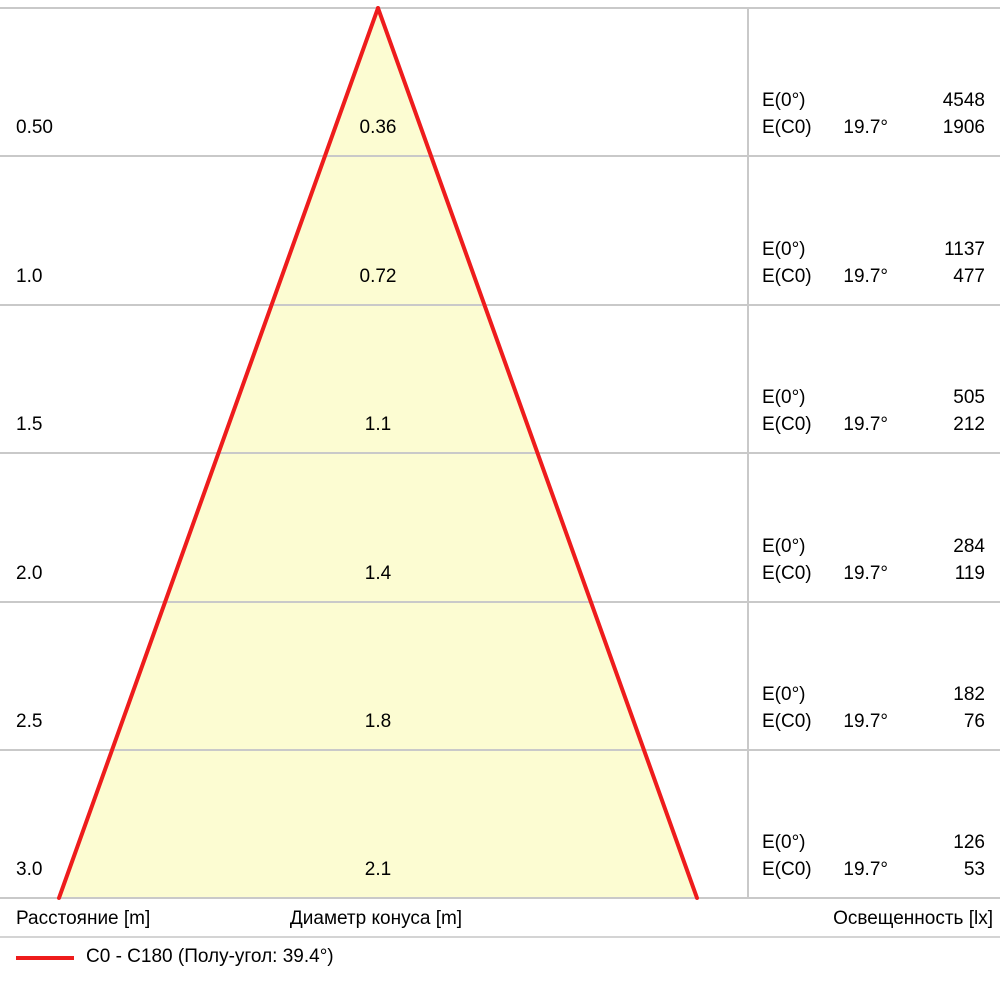  I want to click on ec0-value: 477, so click(969, 276).